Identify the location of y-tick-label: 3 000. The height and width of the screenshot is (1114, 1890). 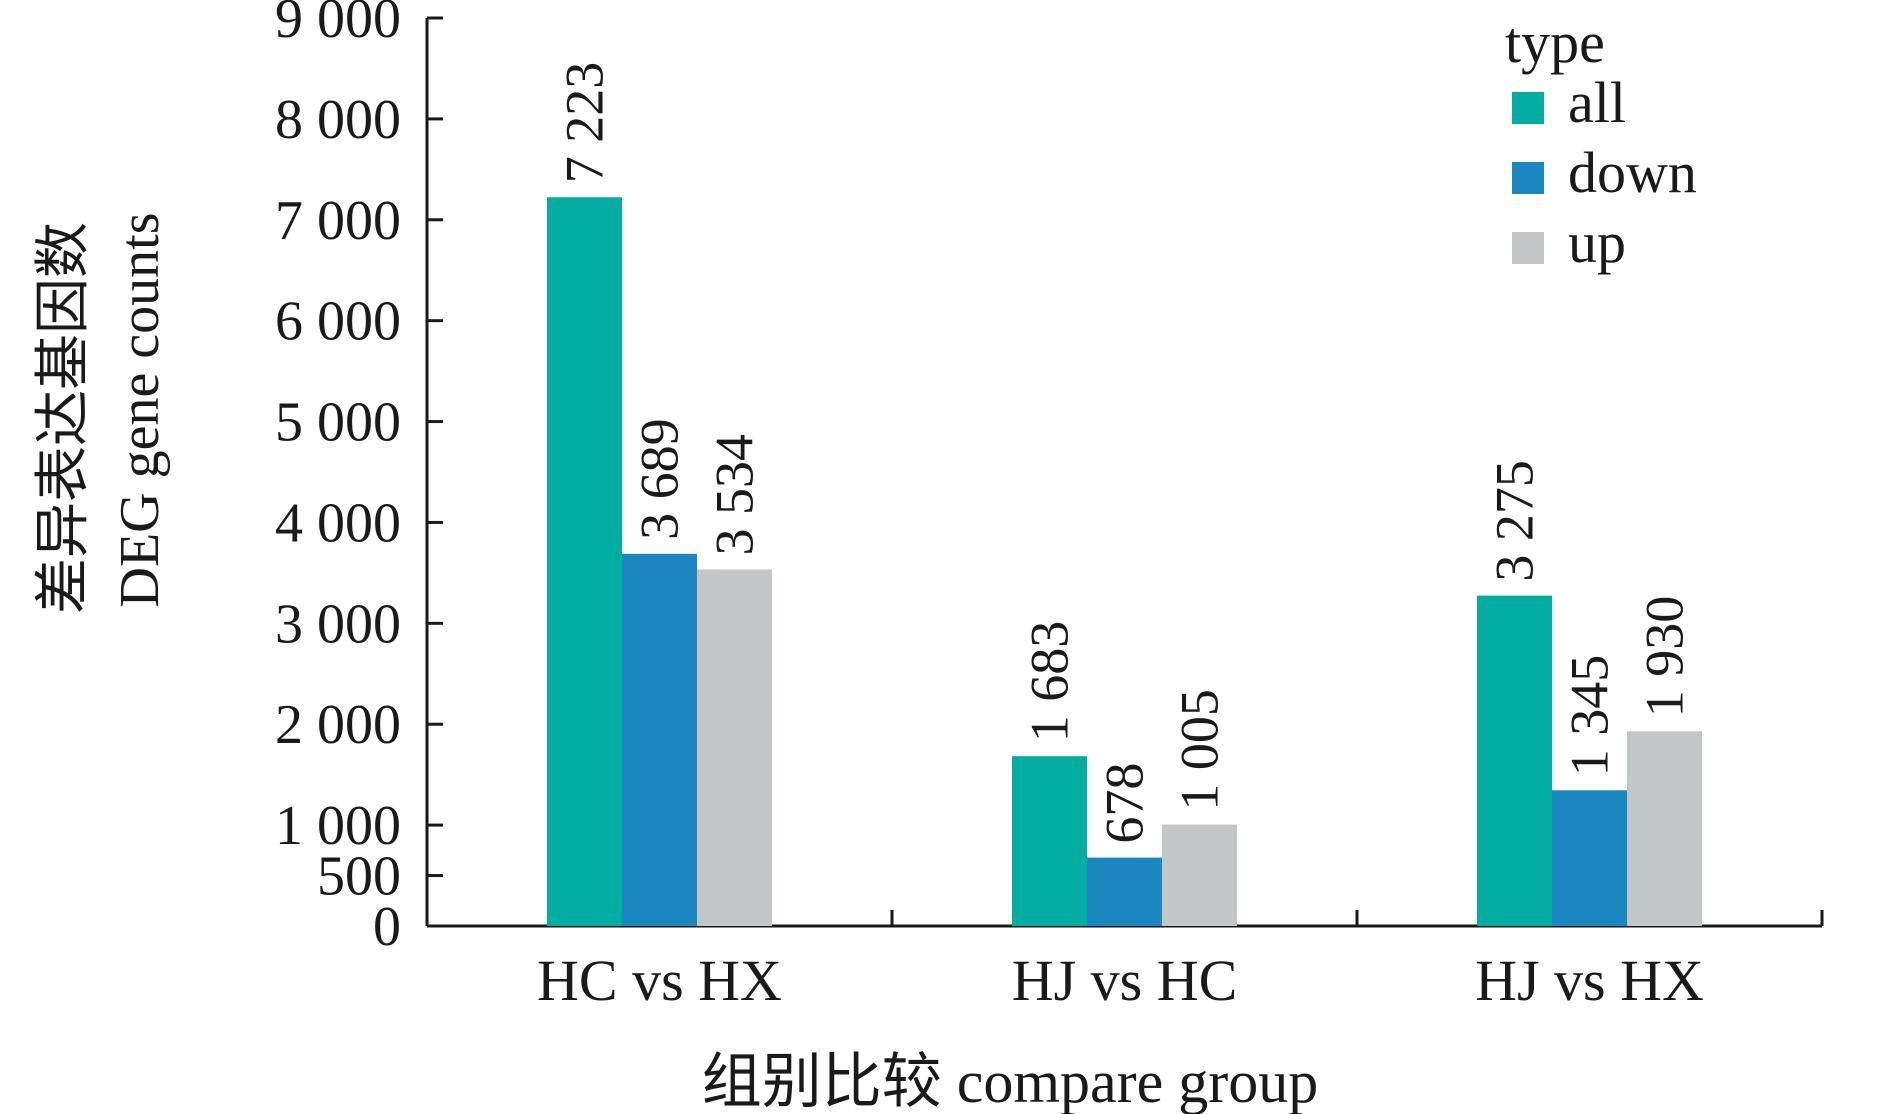
(338, 624).